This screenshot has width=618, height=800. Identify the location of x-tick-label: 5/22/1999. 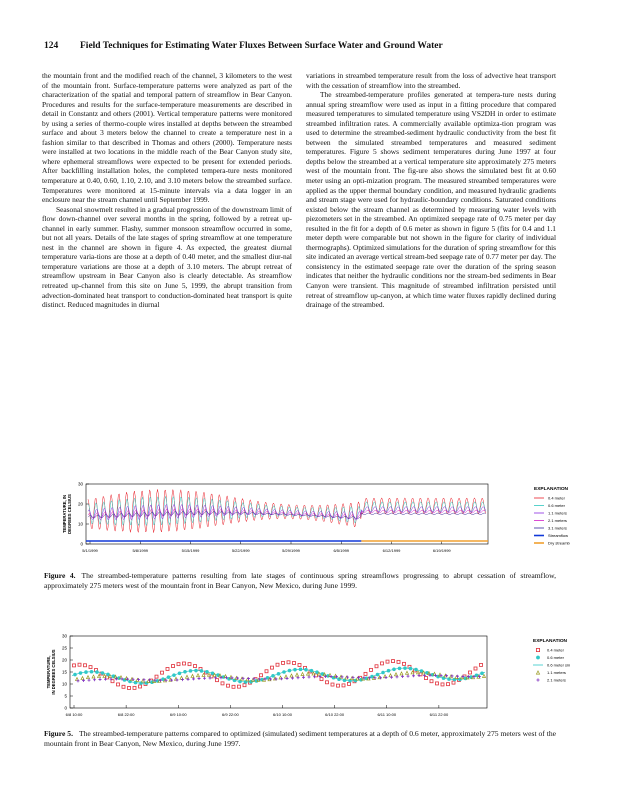
(241, 550).